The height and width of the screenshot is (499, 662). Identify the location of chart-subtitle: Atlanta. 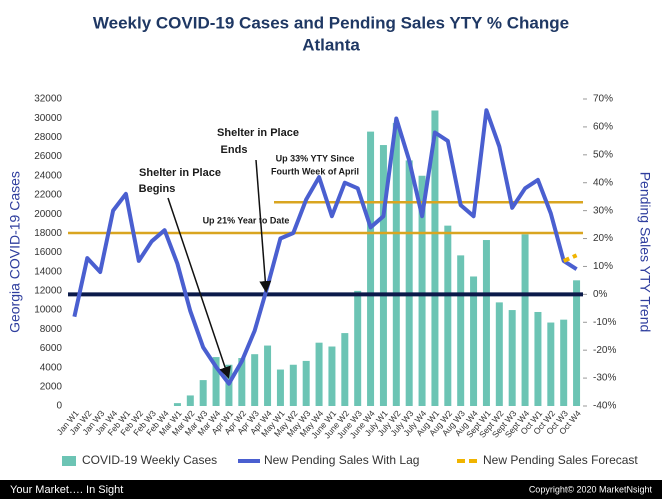
(331, 44).